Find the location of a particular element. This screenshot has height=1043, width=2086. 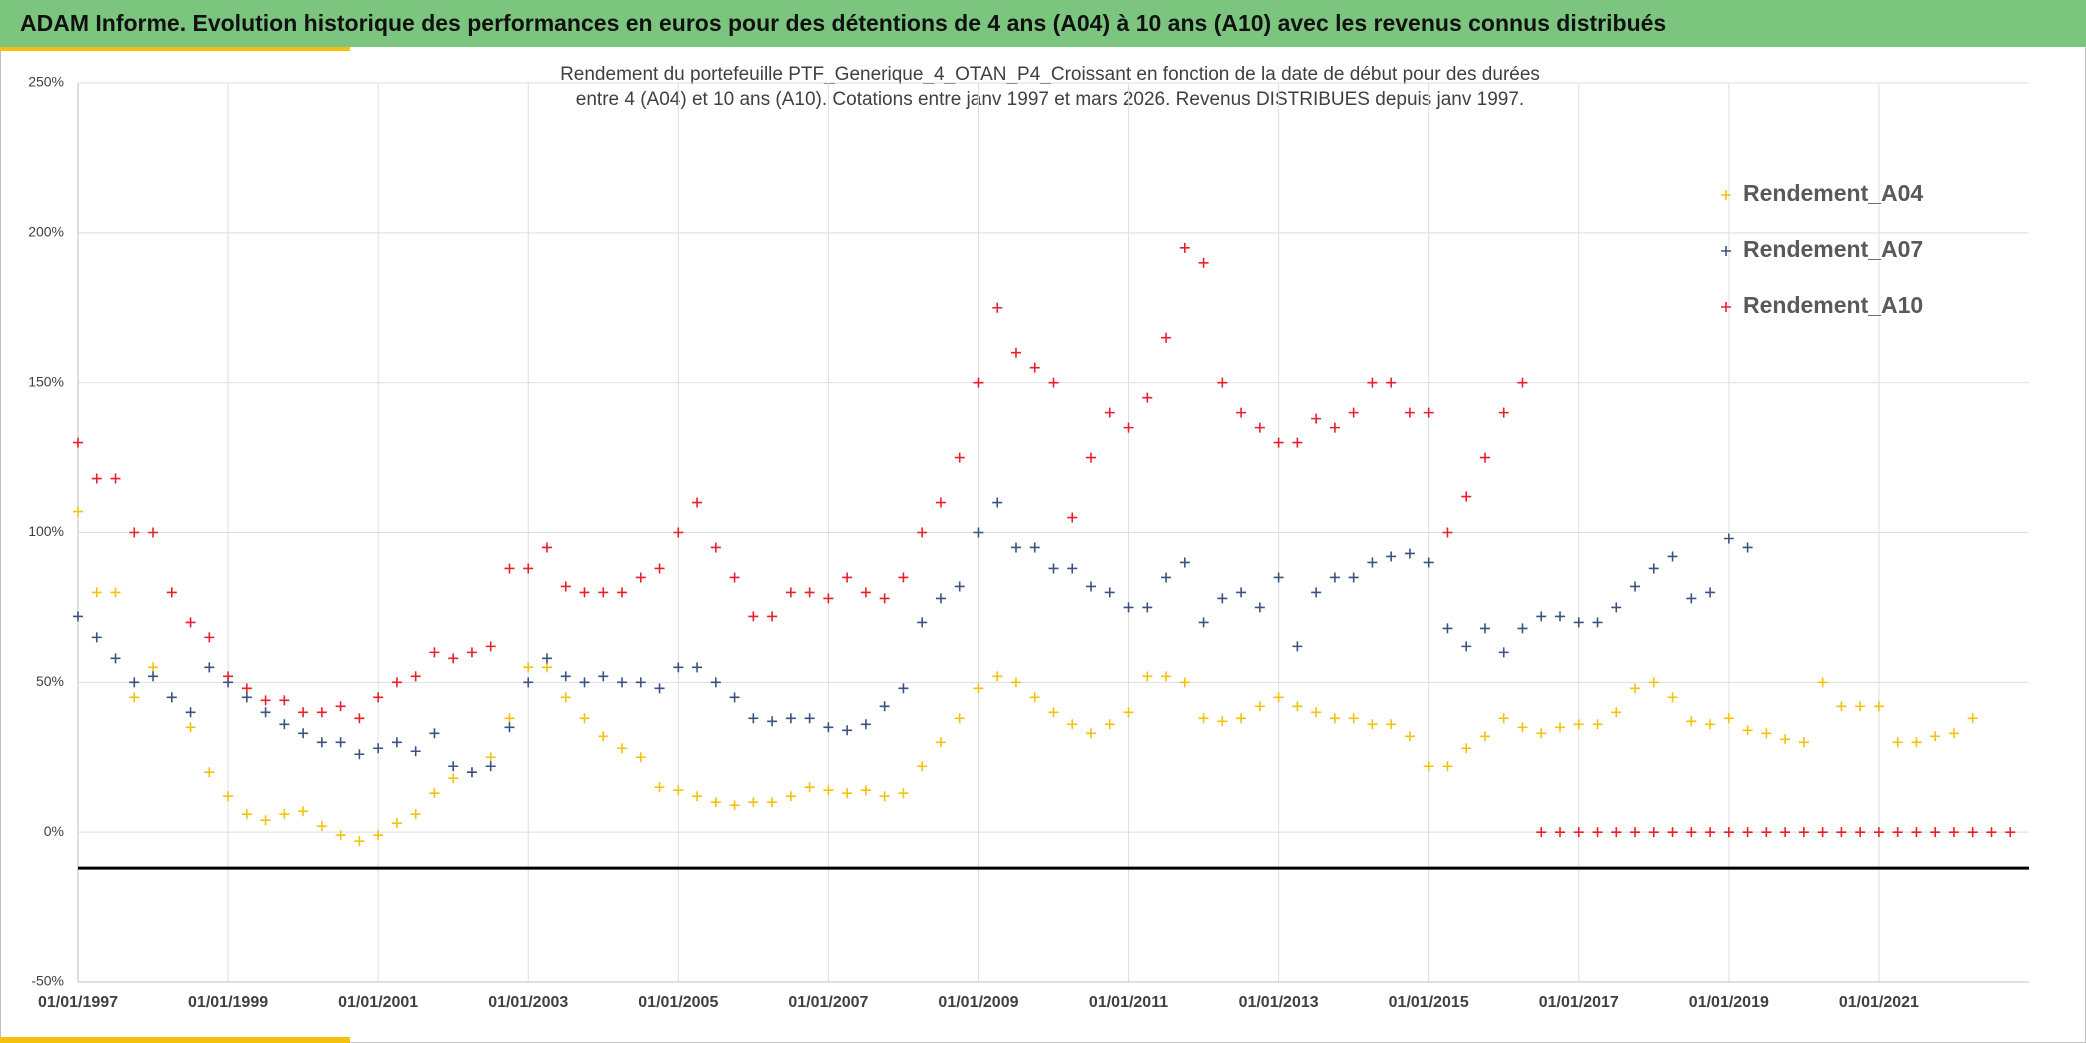

y-tick-label: 150% is located at coordinates (46, 381).